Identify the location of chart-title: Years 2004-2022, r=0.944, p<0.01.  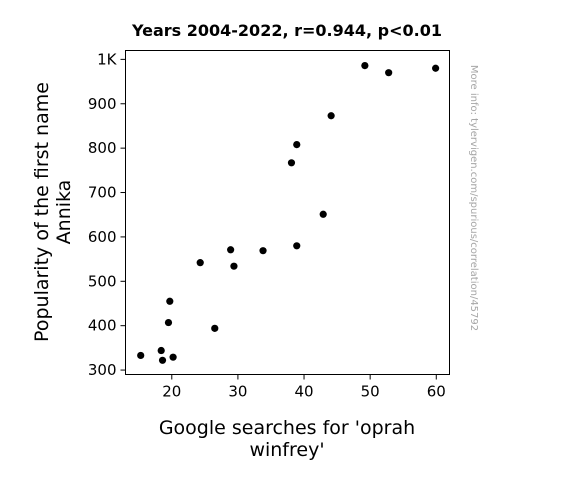
(286, 30).